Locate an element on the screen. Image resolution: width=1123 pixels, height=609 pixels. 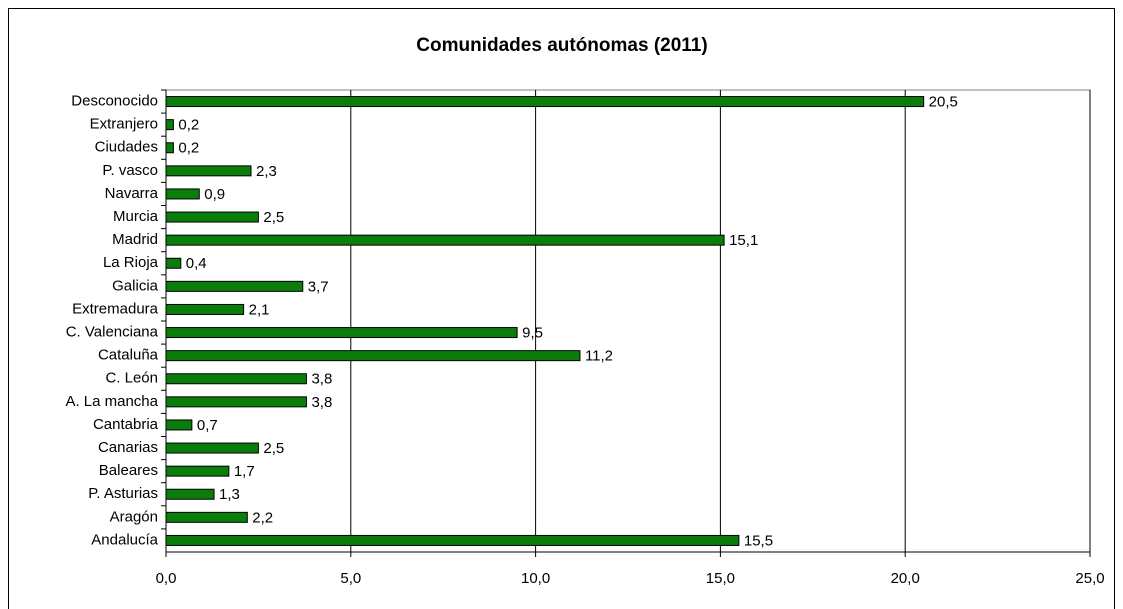
value-label: 20,5 is located at coordinates (943, 102).